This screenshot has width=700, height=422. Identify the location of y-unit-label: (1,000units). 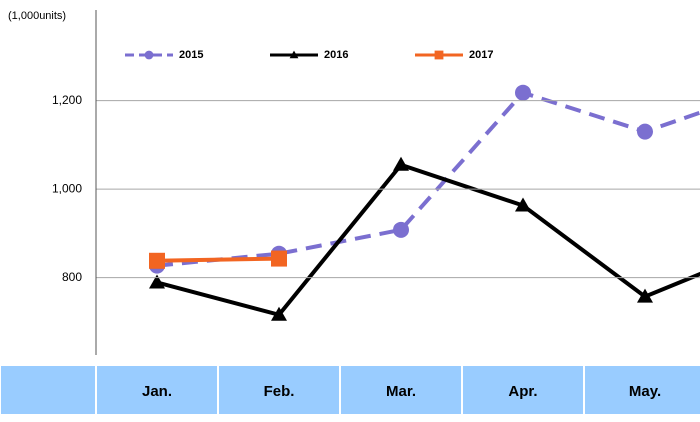
(37, 16).